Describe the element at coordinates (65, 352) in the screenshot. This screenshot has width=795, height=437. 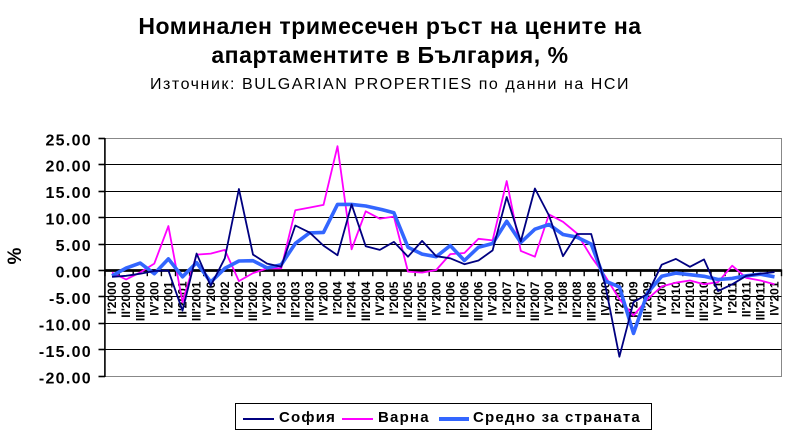
I see `svg-text: -15.00` at that location.